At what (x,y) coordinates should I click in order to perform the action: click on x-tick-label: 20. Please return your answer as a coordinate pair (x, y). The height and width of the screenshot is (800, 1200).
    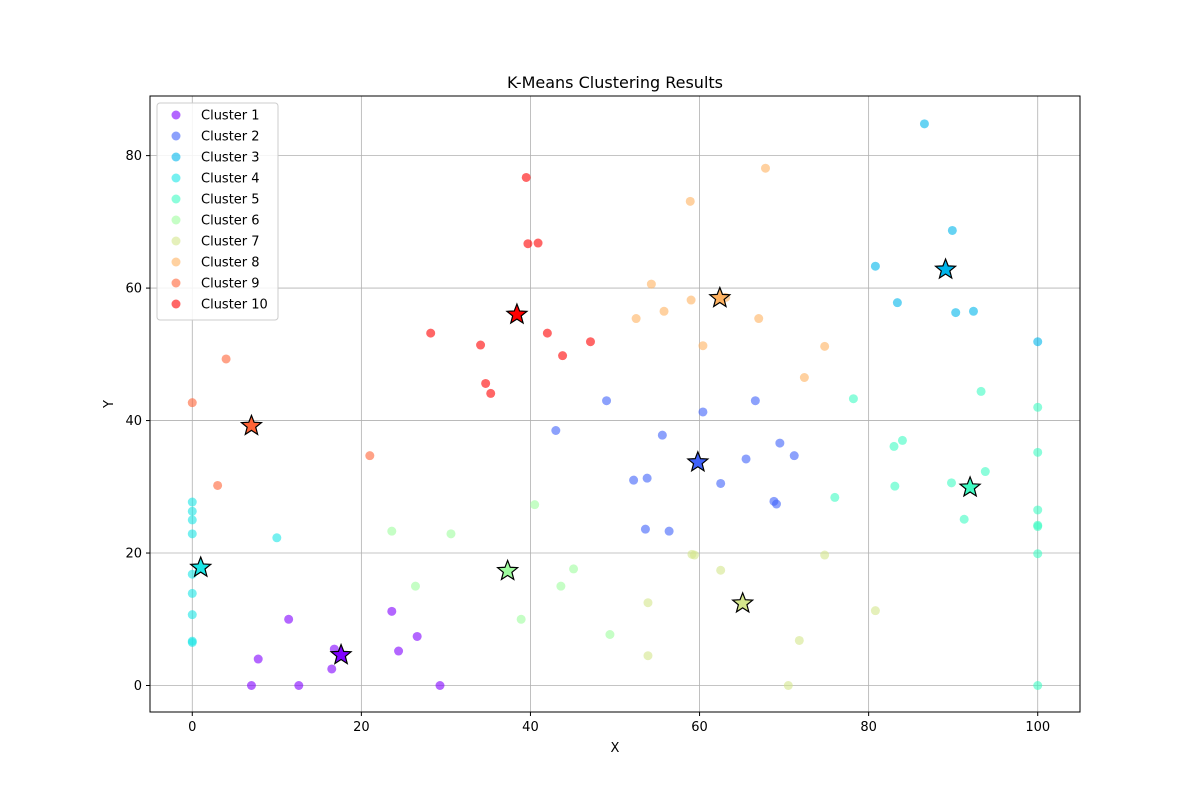
    Looking at the image, I should click on (361, 727).